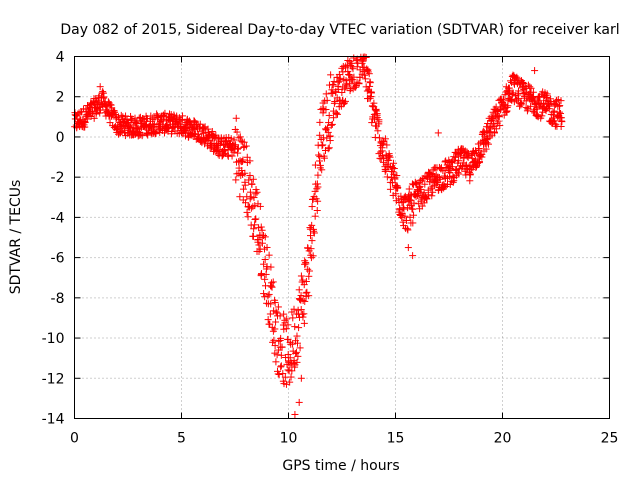  What do you see at coordinates (16, 237) in the screenshot?
I see `y-axis-title: SDTVAR / TECUs` at bounding box center [16, 237].